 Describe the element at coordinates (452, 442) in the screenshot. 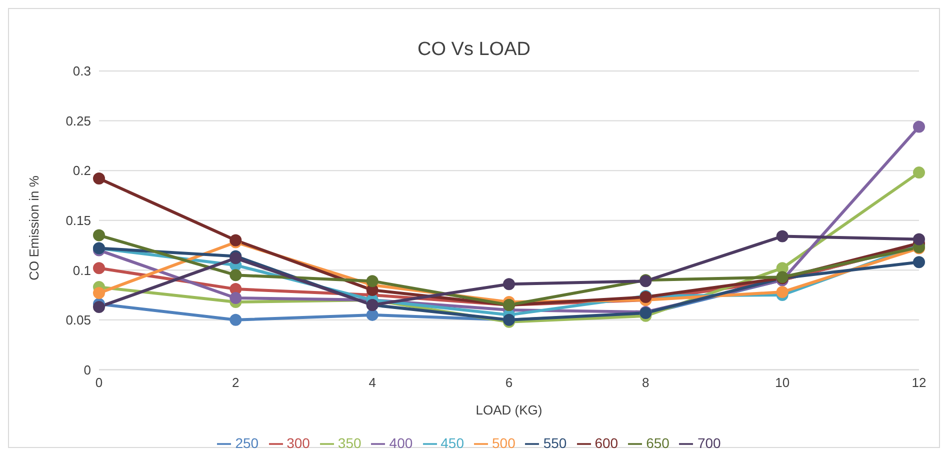

I see `legend-label: 450` at that location.